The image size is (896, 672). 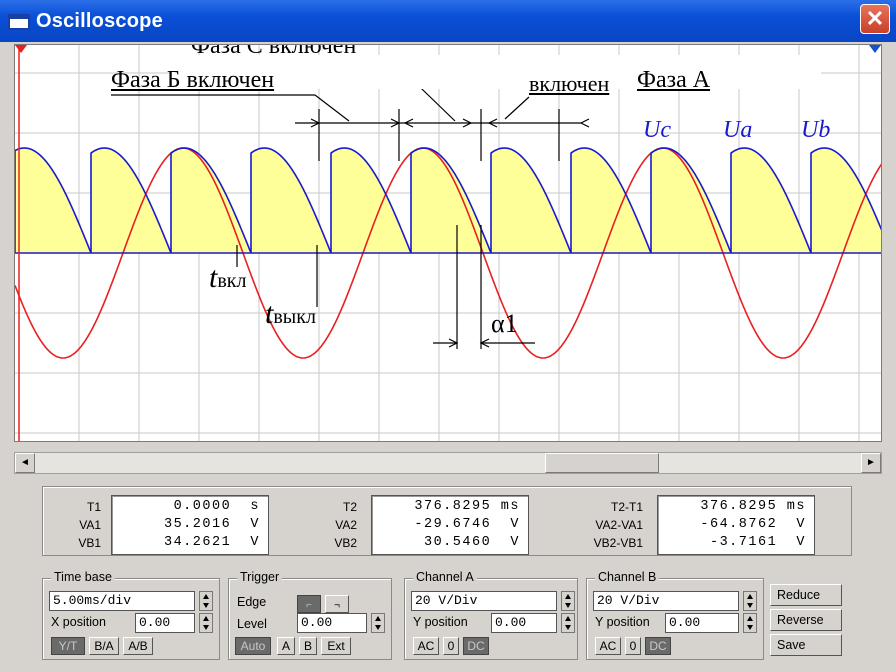 I want to click on annotation-phase-a: Фаза А, so click(x=674, y=80).